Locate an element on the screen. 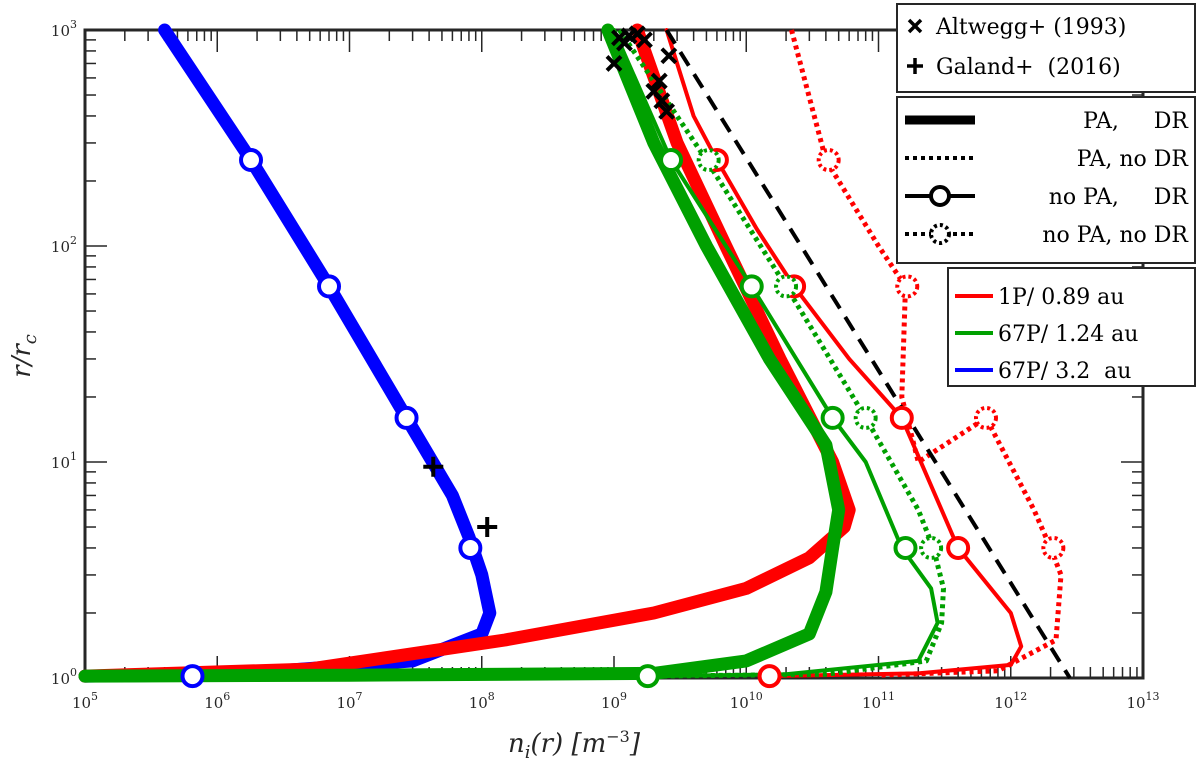 The height and width of the screenshot is (759, 1200). y-tick-label: 10¹ is located at coordinates (64, 461).